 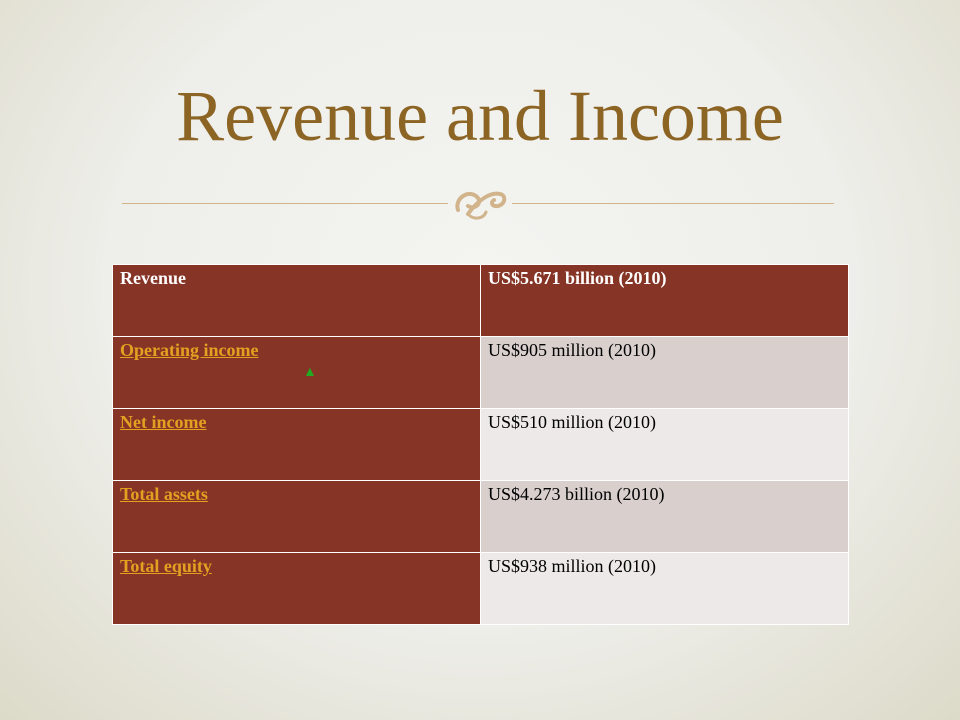 I want to click on total-assets-link: Total assets, so click(x=164, y=494).